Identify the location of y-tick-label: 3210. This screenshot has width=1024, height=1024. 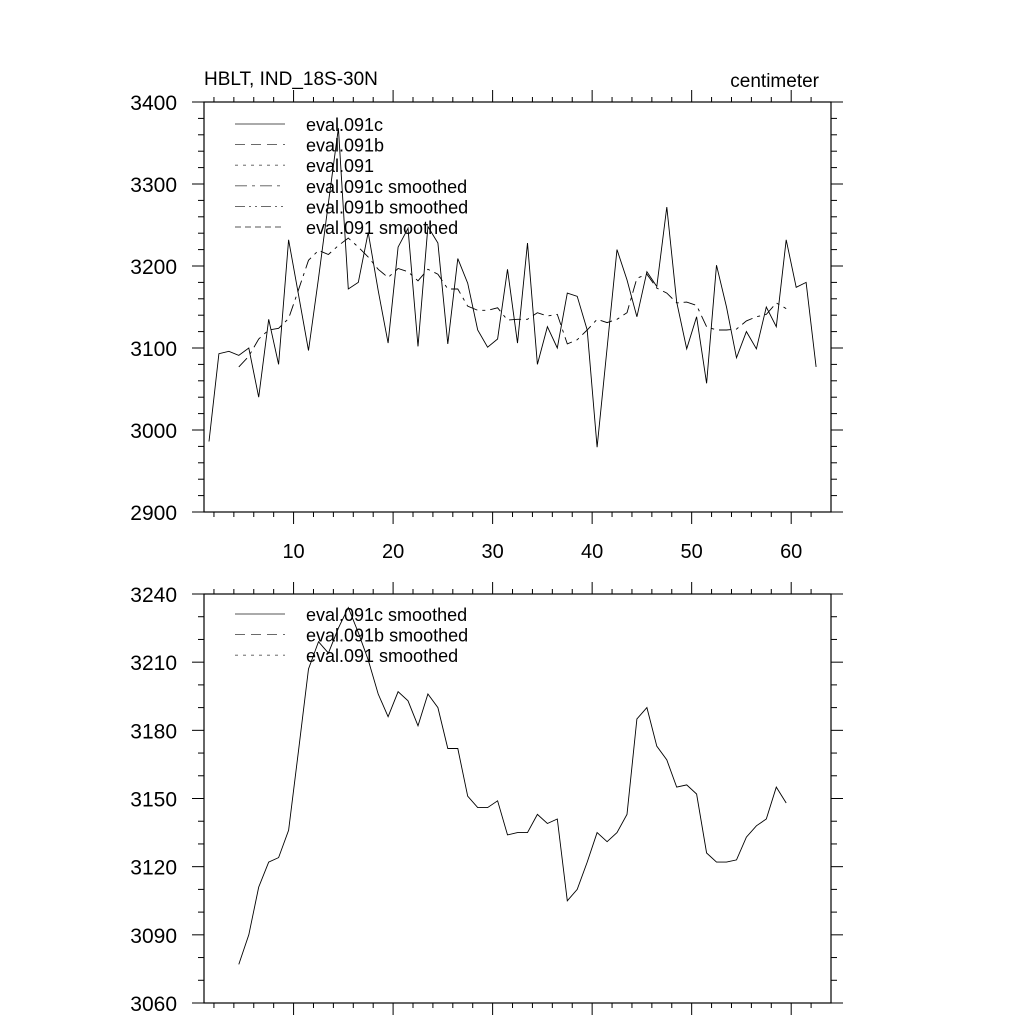
(153, 663).